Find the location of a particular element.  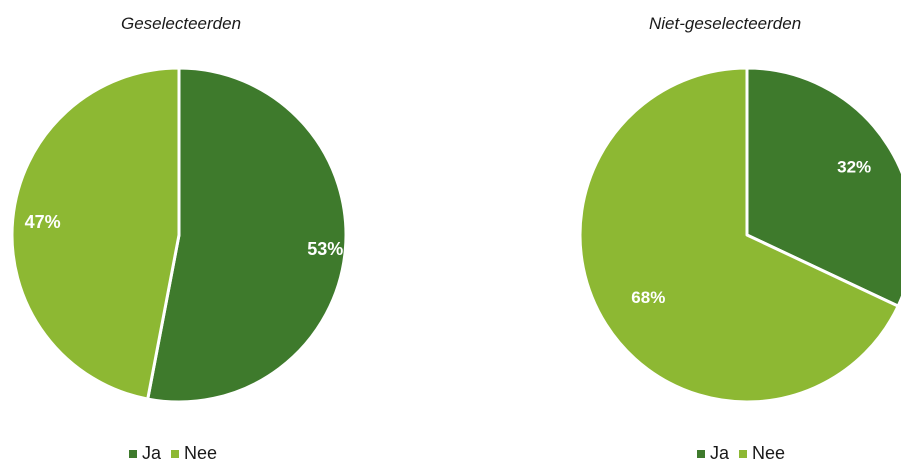

legend-niet-geselecteerden: Ja Nee is located at coordinates (746, 453).